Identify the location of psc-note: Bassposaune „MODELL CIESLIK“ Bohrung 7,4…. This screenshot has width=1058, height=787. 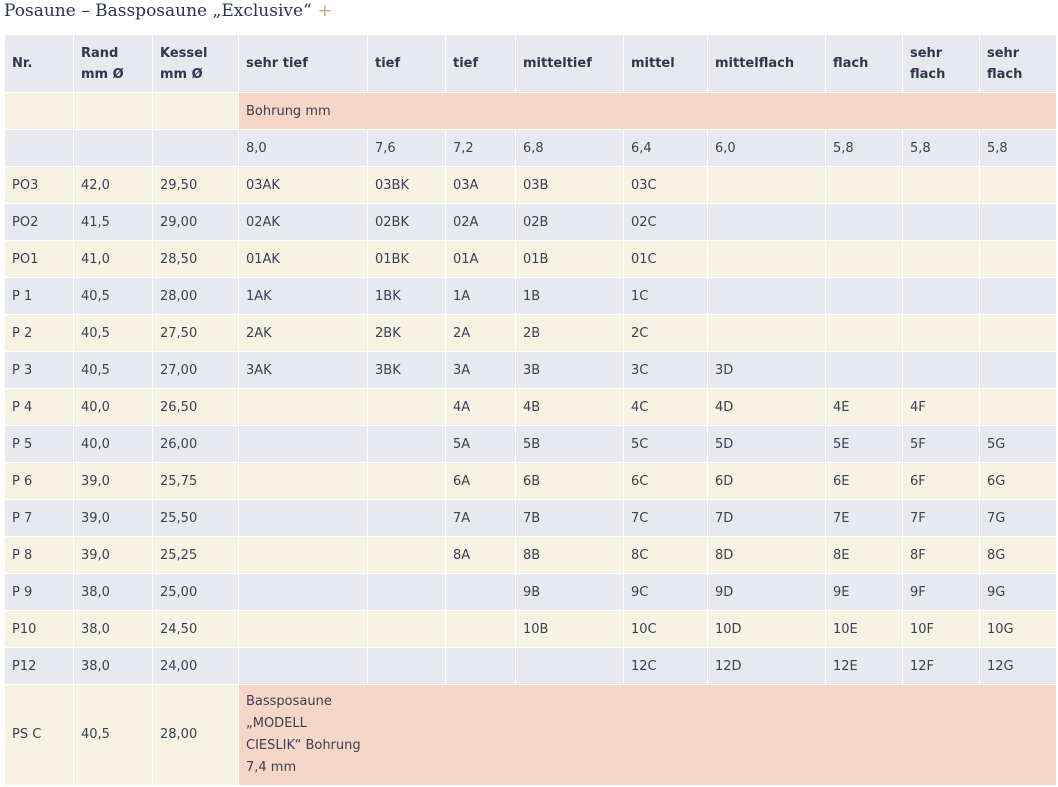
(647, 735).